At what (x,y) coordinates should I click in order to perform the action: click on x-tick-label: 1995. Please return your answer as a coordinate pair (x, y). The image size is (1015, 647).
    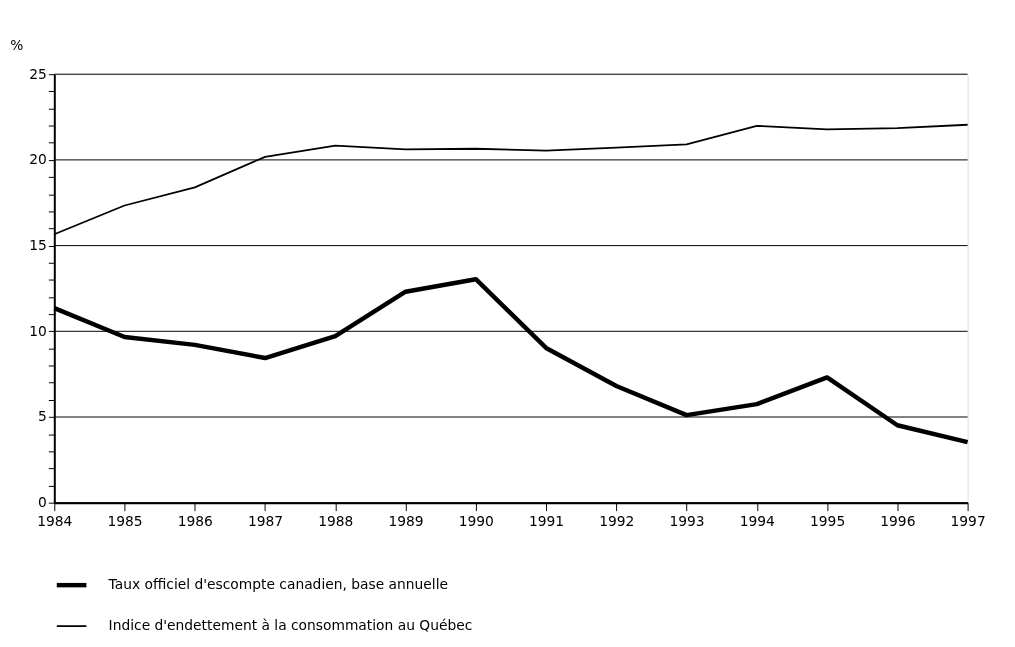
    Looking at the image, I should click on (828, 520).